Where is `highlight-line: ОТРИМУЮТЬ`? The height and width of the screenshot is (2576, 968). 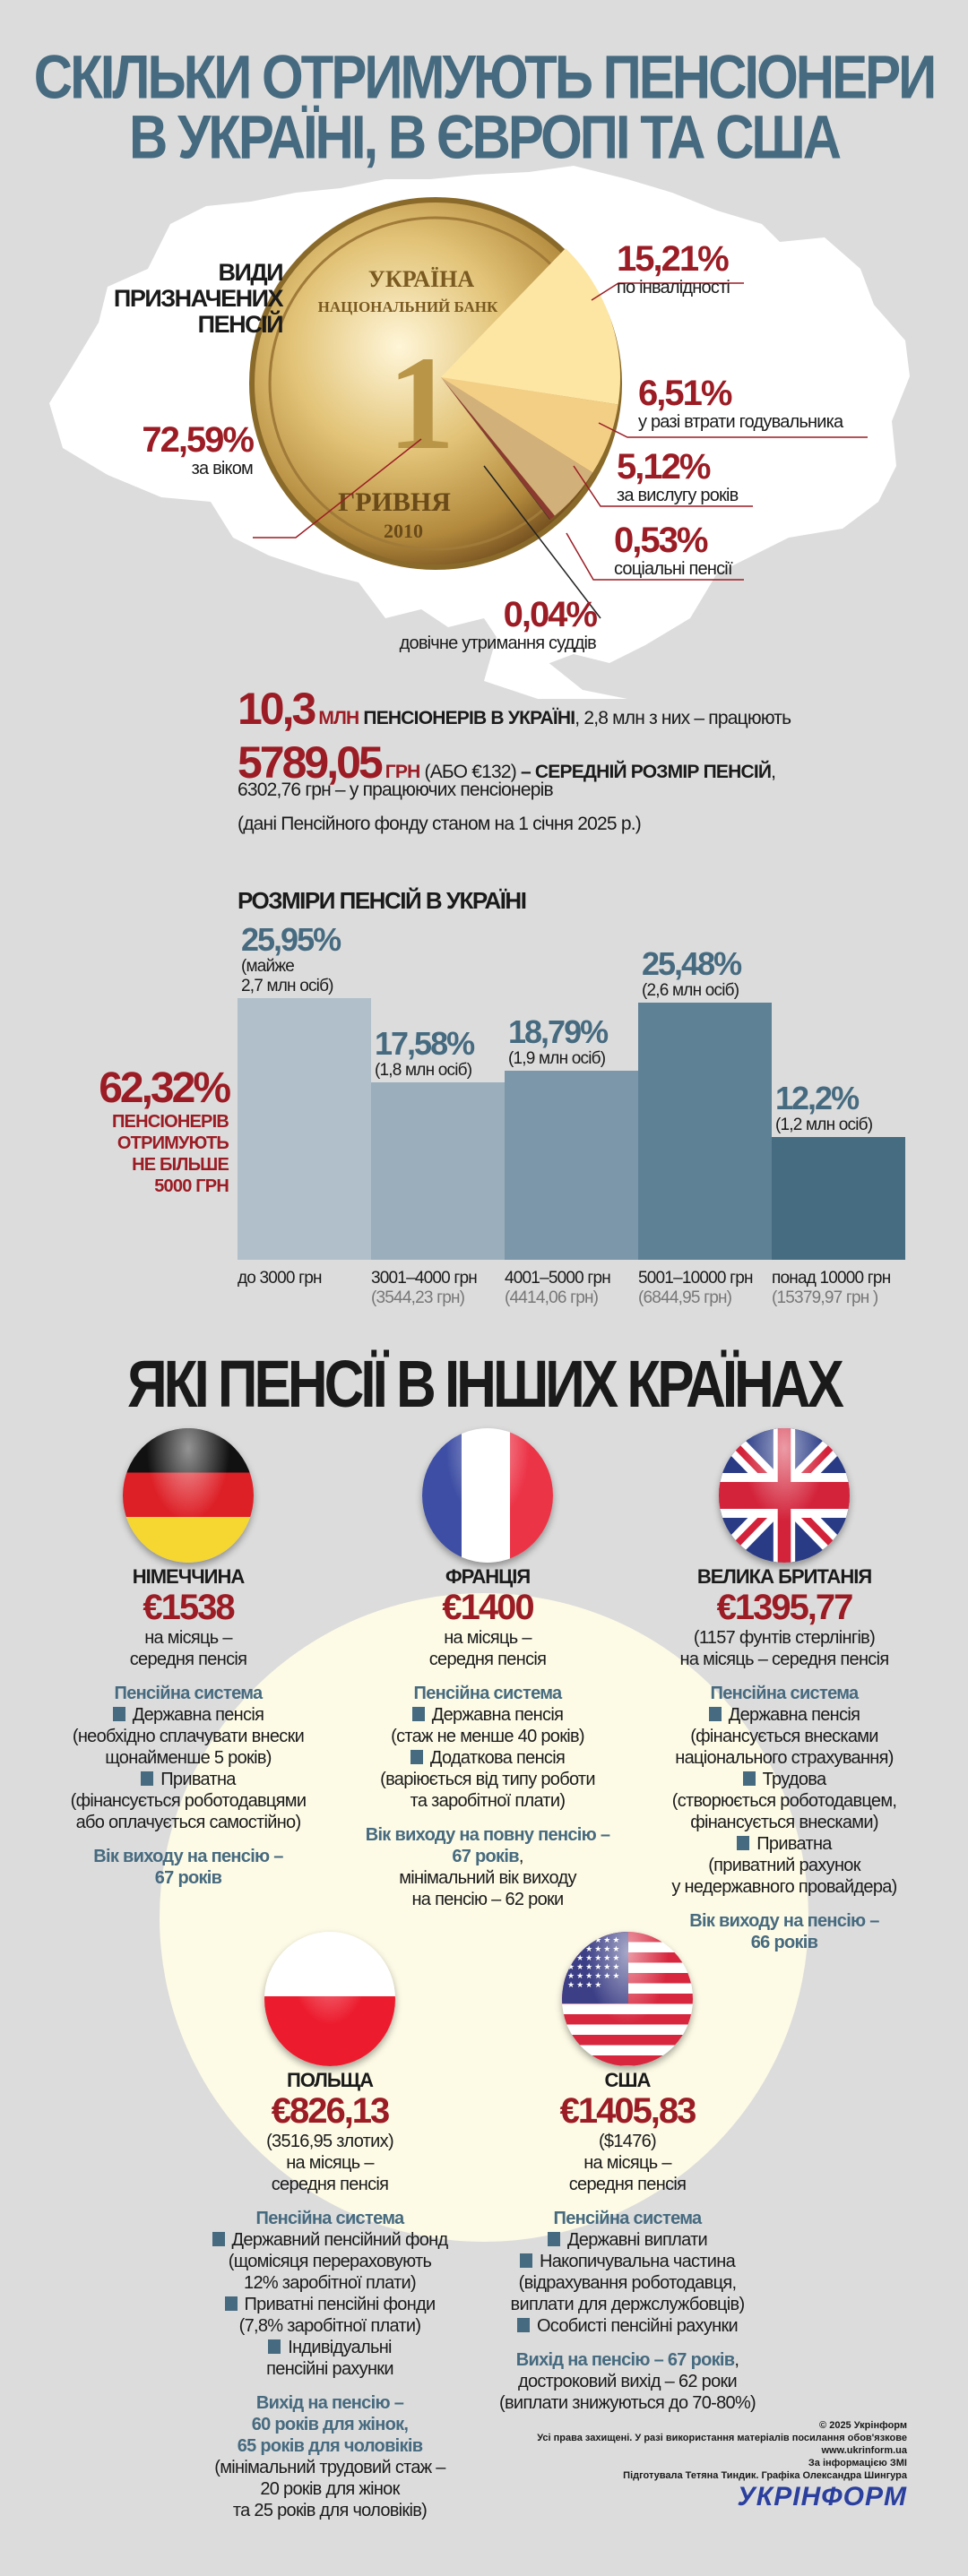 highlight-line: ОТРИМУЮТЬ is located at coordinates (173, 1143).